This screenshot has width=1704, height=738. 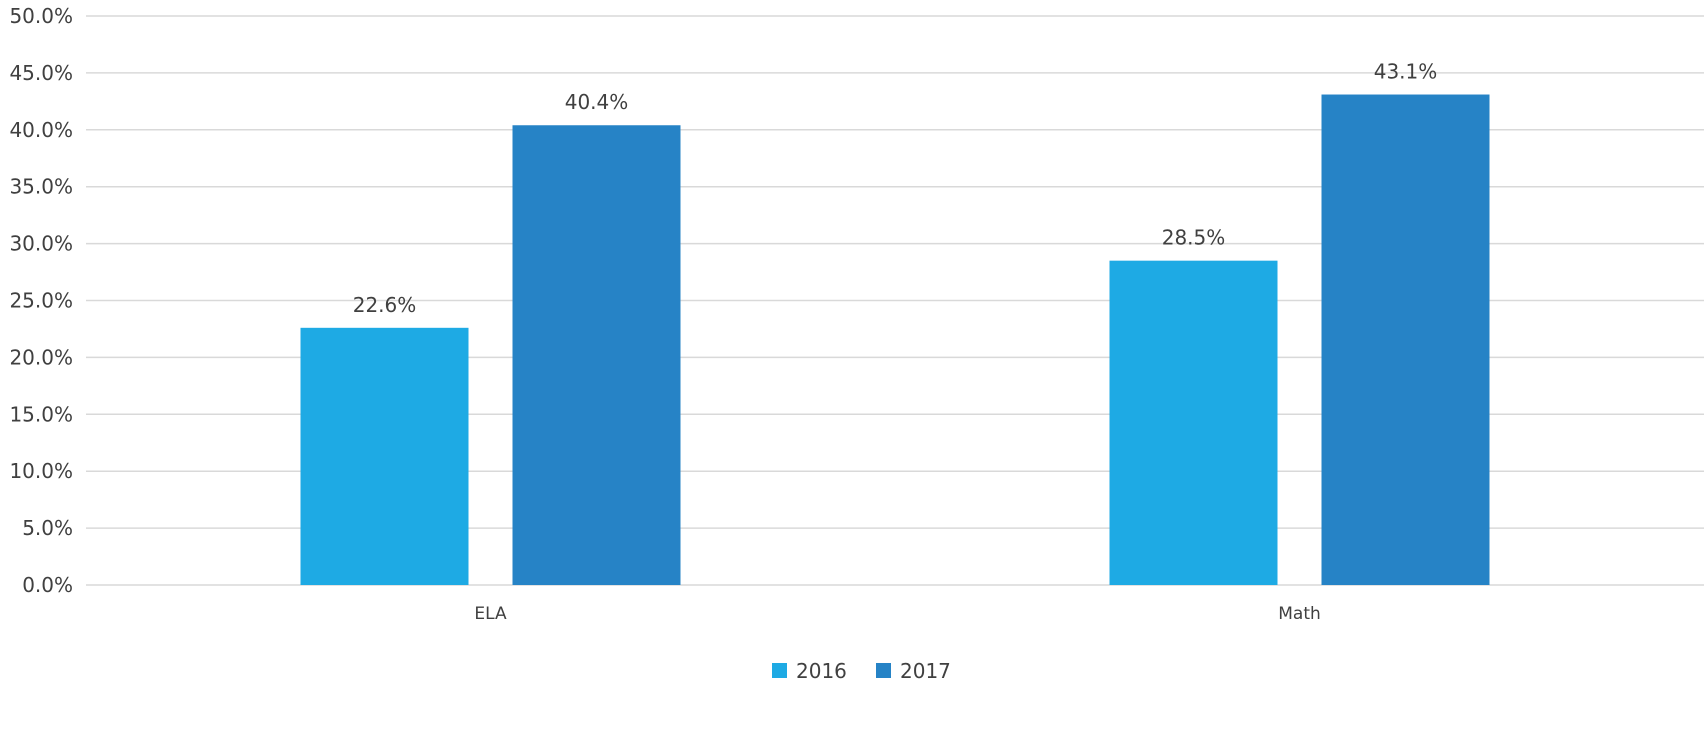 I want to click on y-tick-label: 25.0%, so click(x=41, y=301).